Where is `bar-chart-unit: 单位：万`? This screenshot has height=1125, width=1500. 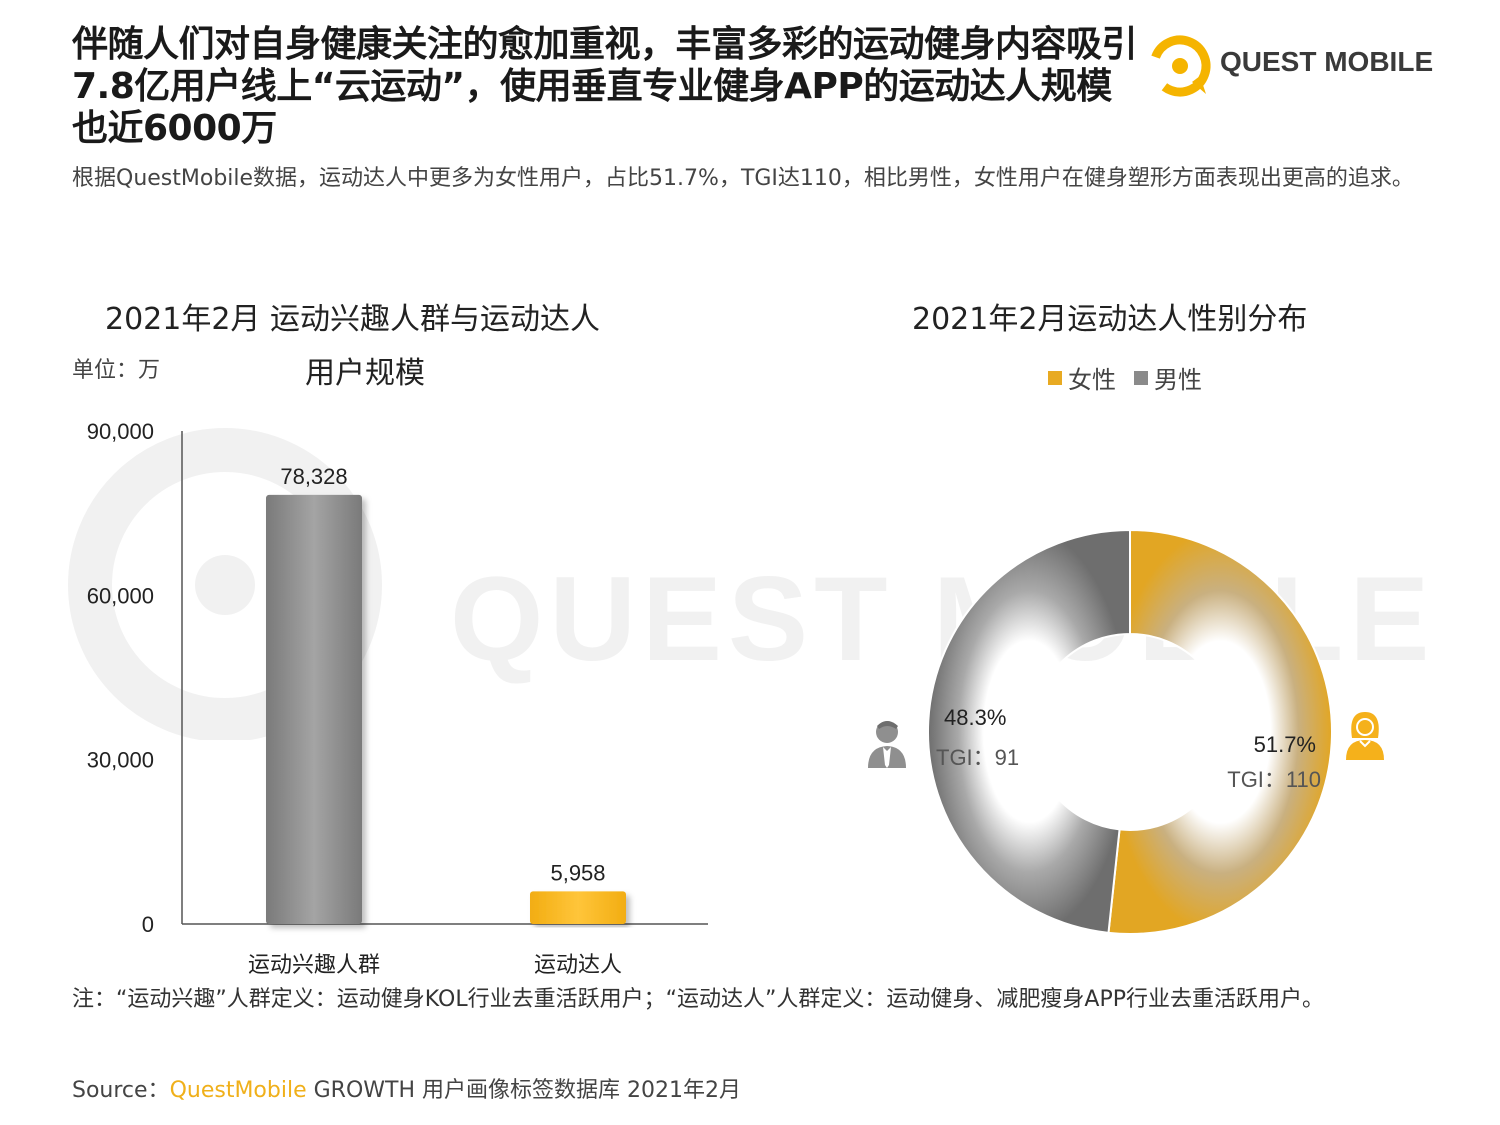 bar-chart-unit: 单位：万 is located at coordinates (116, 368).